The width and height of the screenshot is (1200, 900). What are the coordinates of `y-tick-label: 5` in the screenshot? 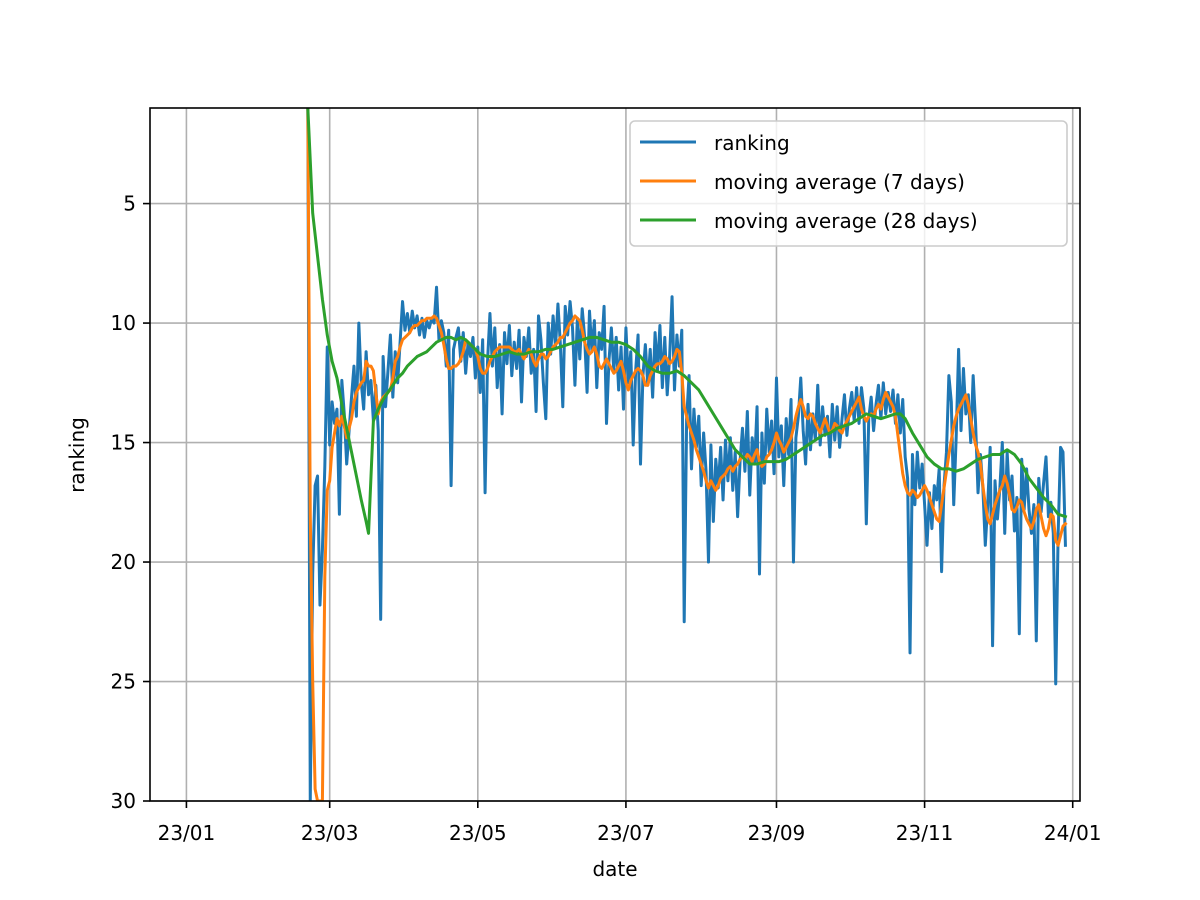 It's located at (129, 204).